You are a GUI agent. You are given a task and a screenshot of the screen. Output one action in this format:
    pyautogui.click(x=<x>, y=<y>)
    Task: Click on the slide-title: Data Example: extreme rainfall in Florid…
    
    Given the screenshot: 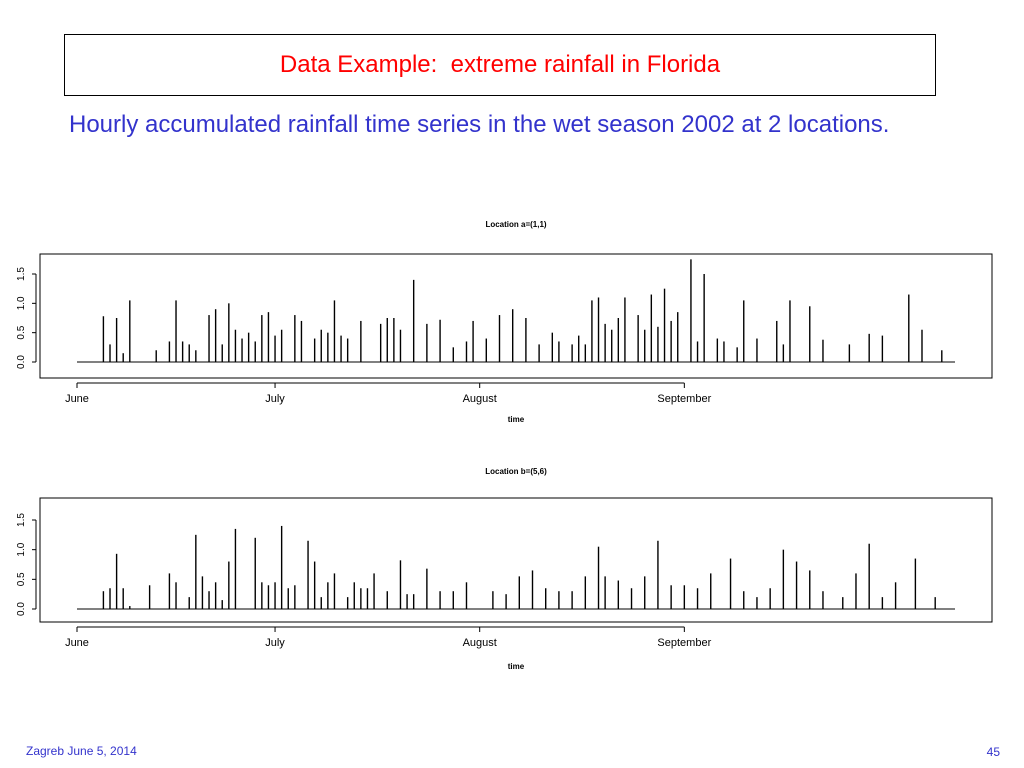 What is the action you would take?
    pyautogui.click(x=500, y=64)
    